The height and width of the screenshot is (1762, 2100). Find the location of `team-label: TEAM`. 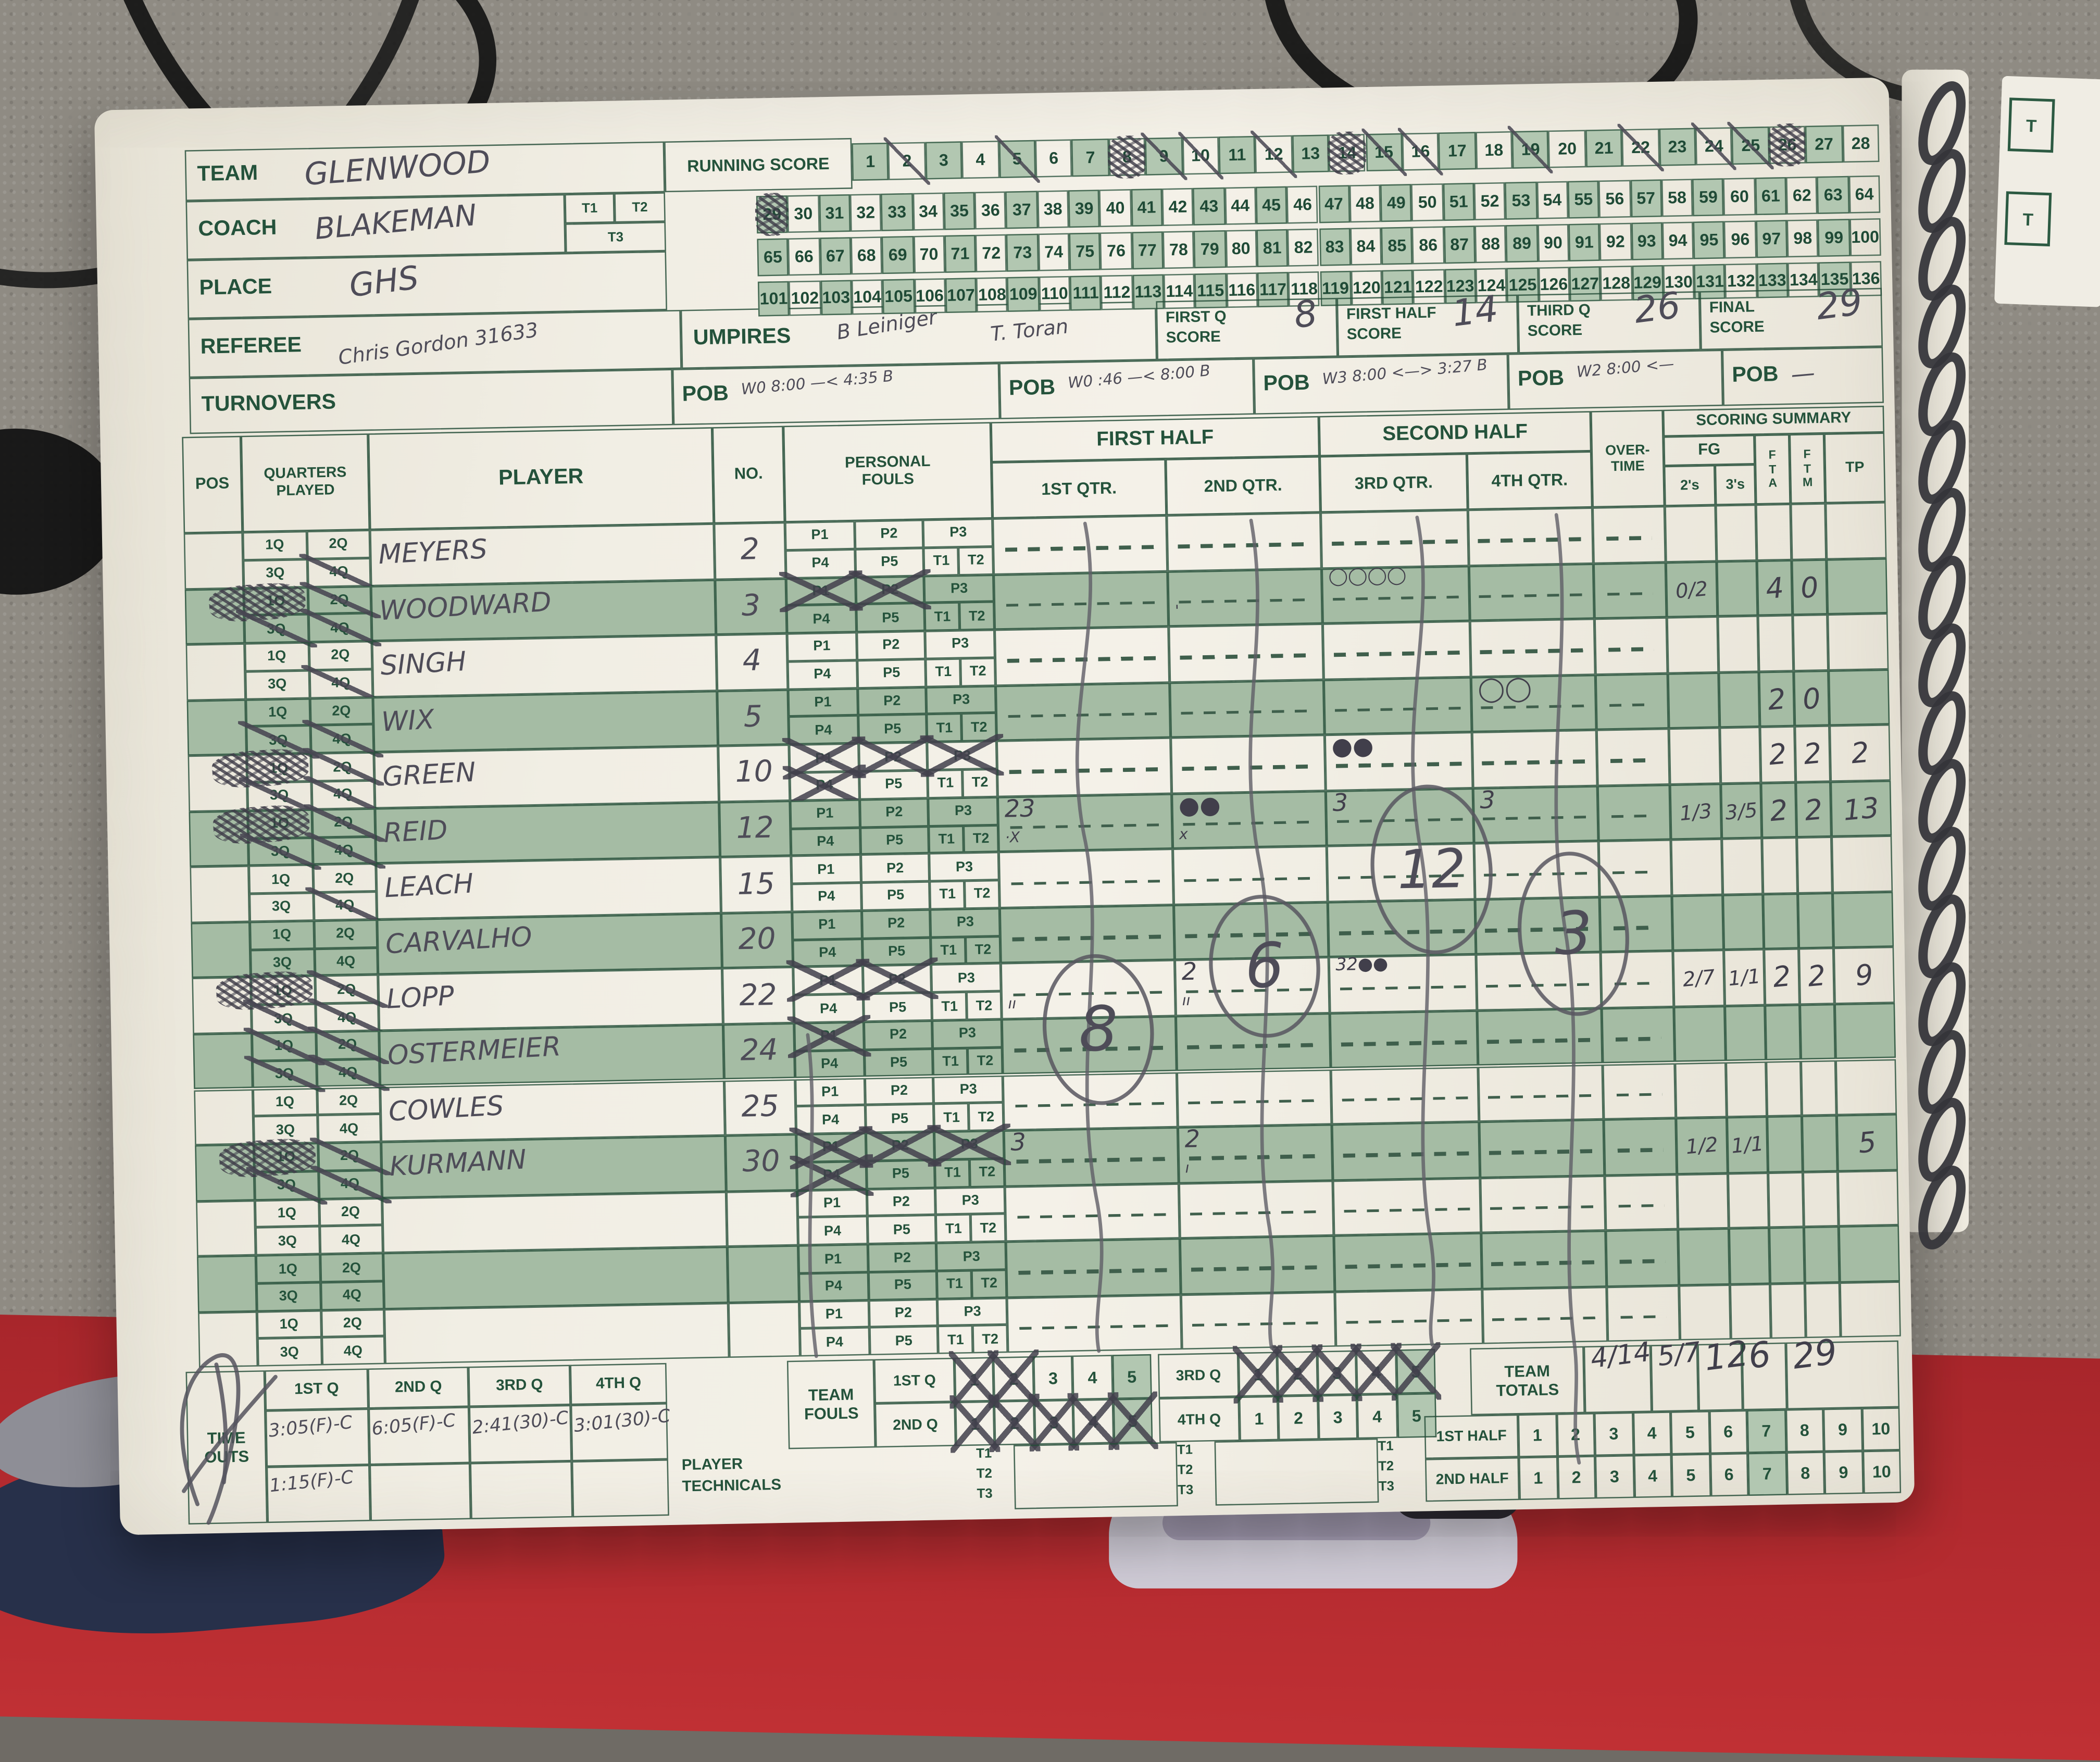

team-label: TEAM is located at coordinates (228, 174).